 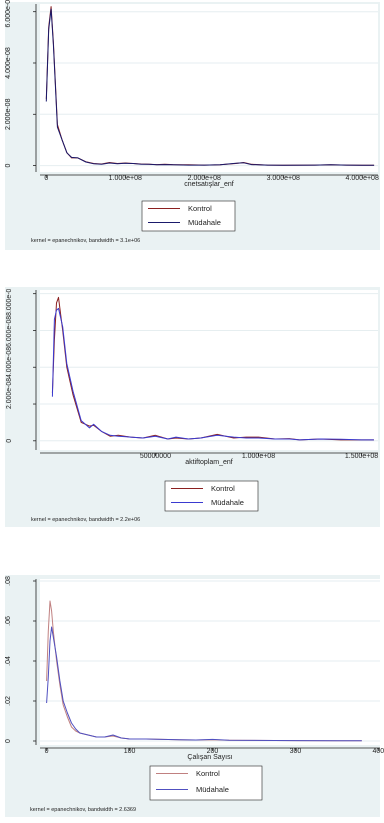 I want to click on x-tick-label: 300, so click(x=296, y=751).